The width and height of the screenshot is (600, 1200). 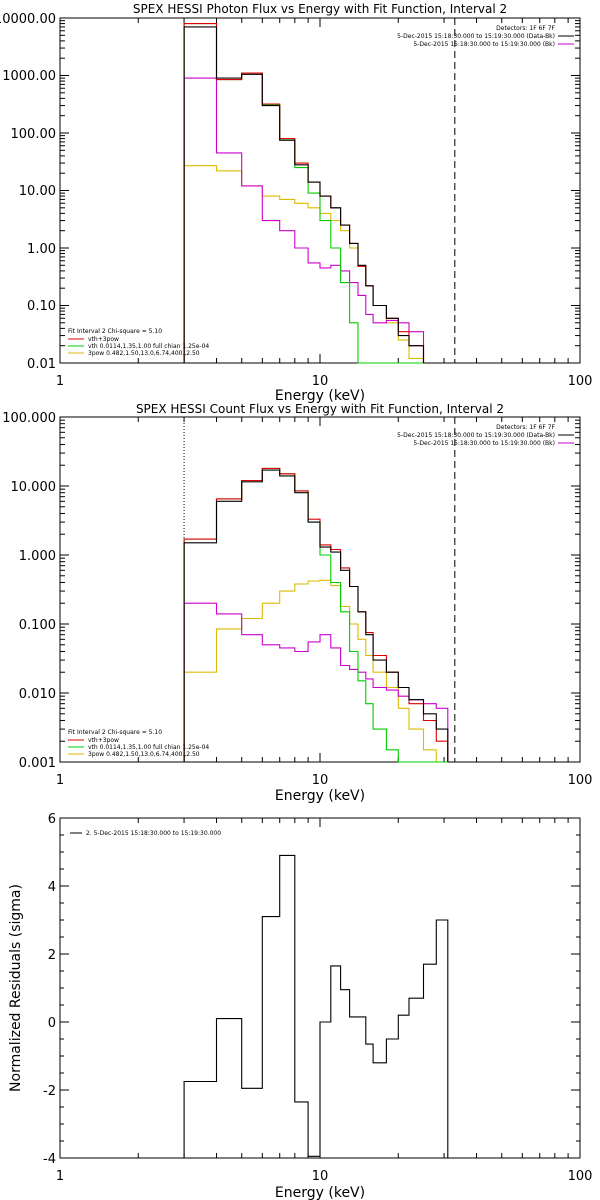 I want to click on count-flux-marks, so click(x=319, y=590).